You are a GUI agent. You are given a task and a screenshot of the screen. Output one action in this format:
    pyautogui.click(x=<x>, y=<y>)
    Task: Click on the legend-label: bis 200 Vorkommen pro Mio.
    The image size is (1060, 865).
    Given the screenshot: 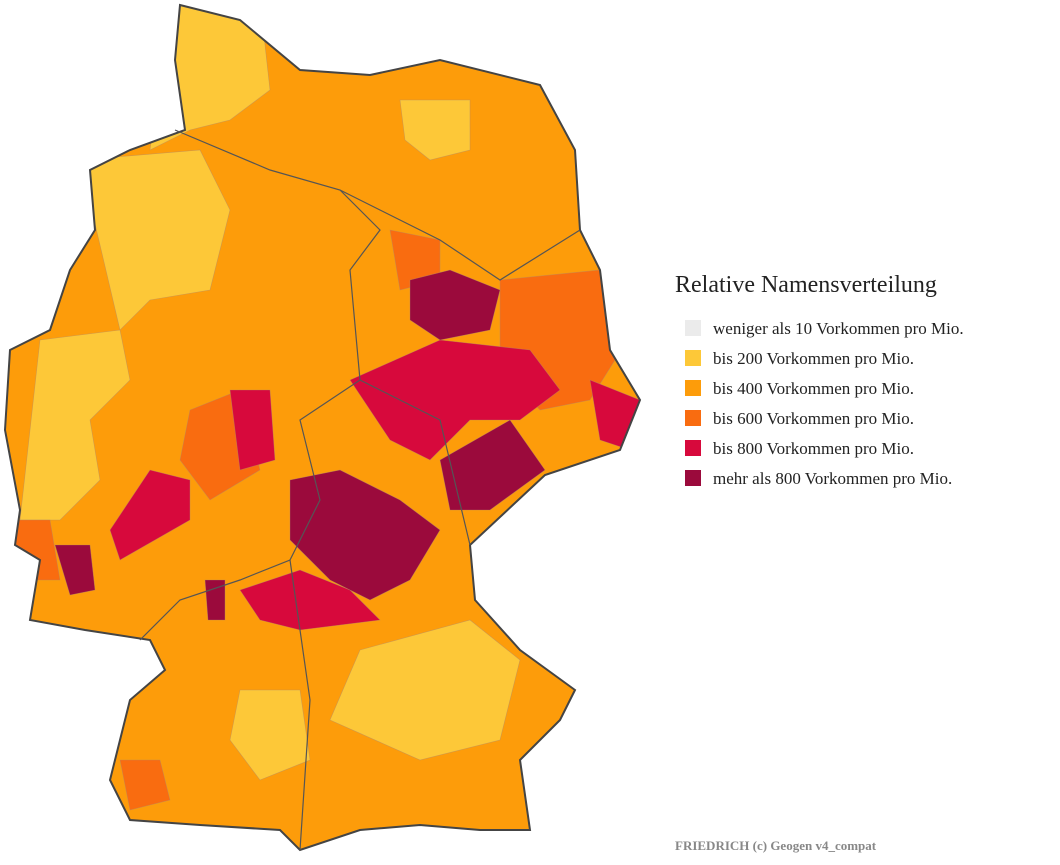 What is the action you would take?
    pyautogui.click(x=813, y=358)
    